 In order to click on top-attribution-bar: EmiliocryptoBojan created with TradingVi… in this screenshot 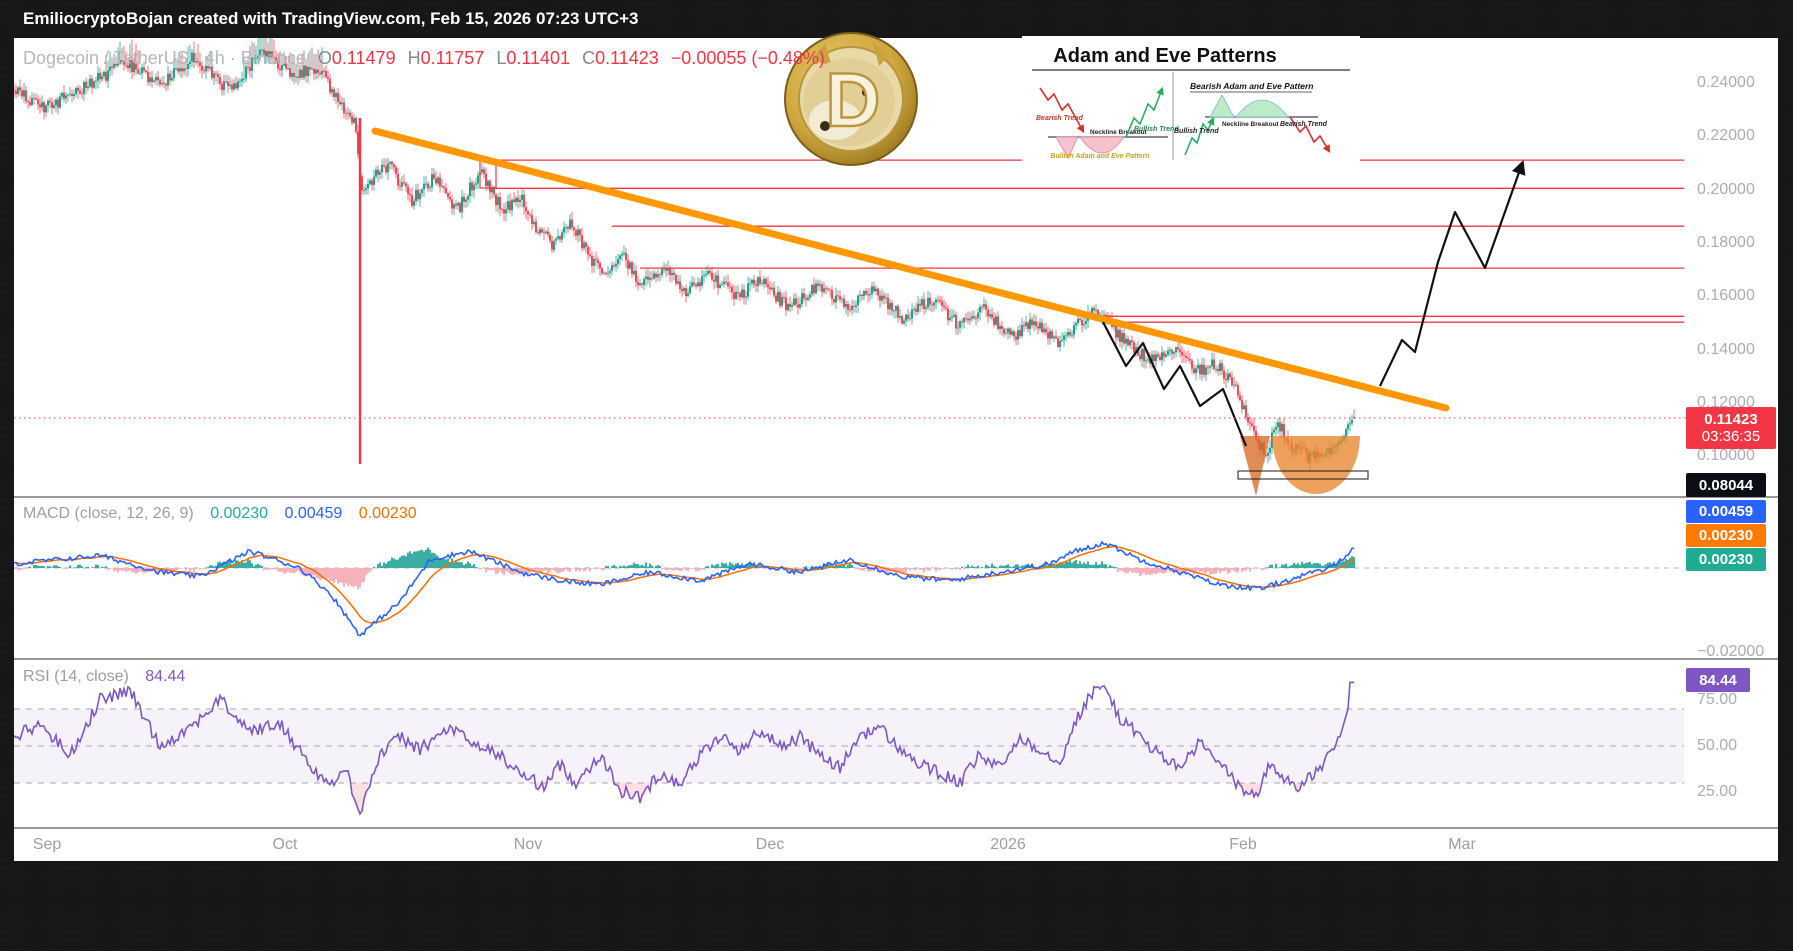, I will do `click(896, 19)`.